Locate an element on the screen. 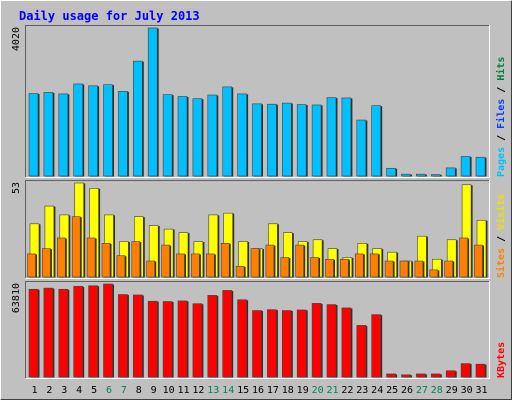 This screenshot has width=512, height=400. panel-kbytes-ymax-label: 63810 is located at coordinates (16, 298).